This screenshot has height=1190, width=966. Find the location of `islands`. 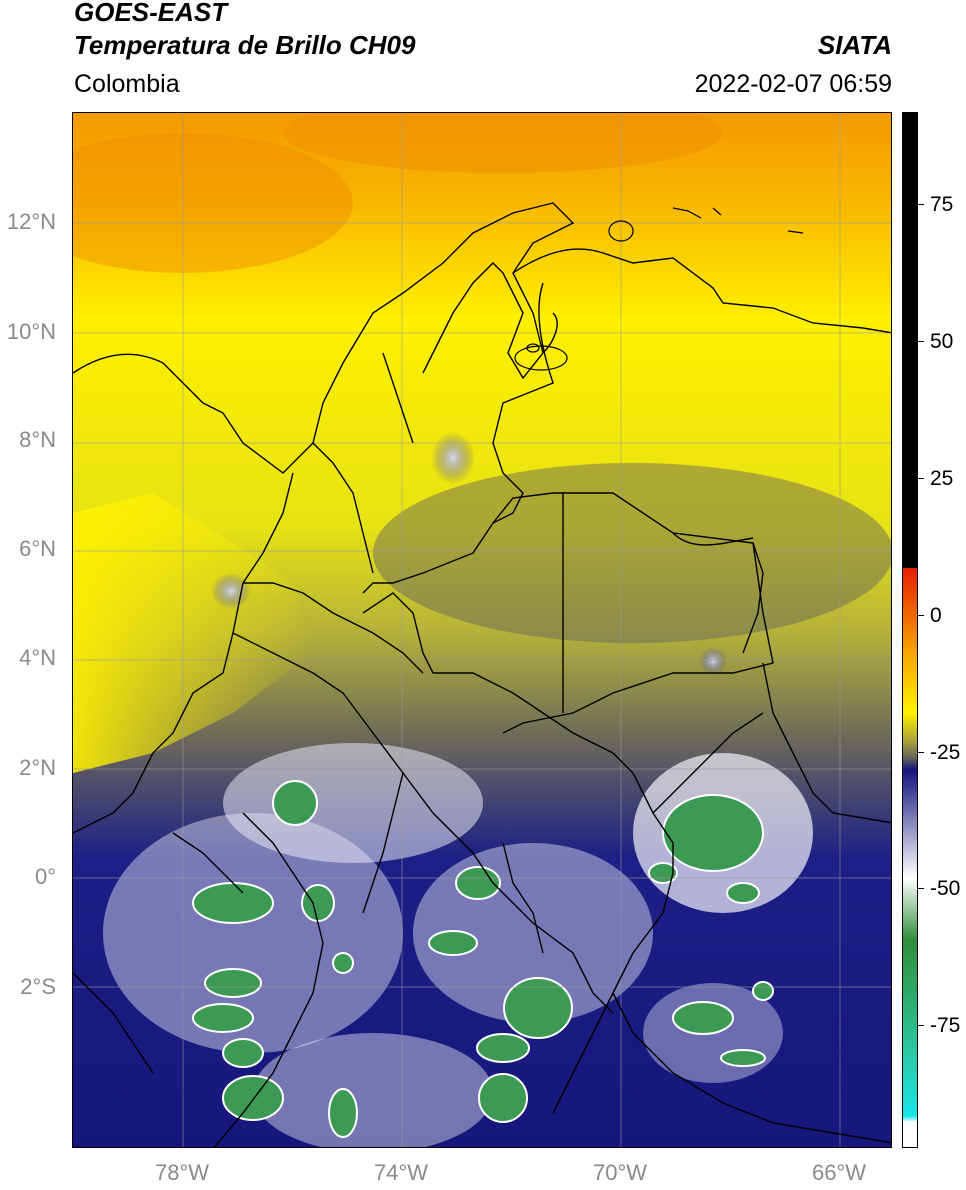

islands is located at coordinates (659, 289).